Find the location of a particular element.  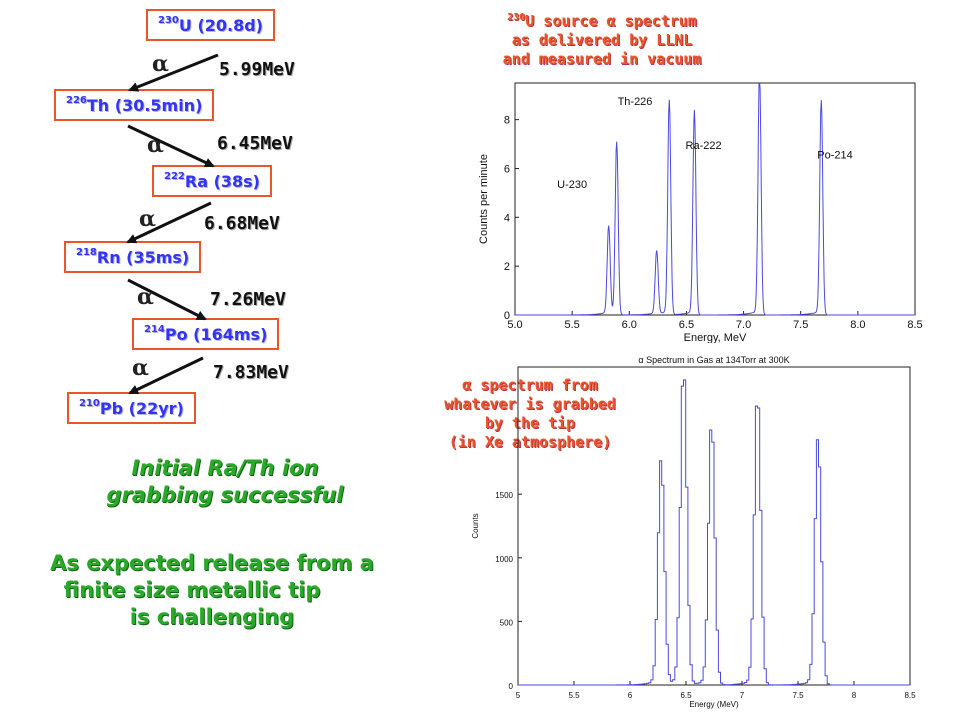

y-axis-label: Counts per minute is located at coordinates (484, 199).